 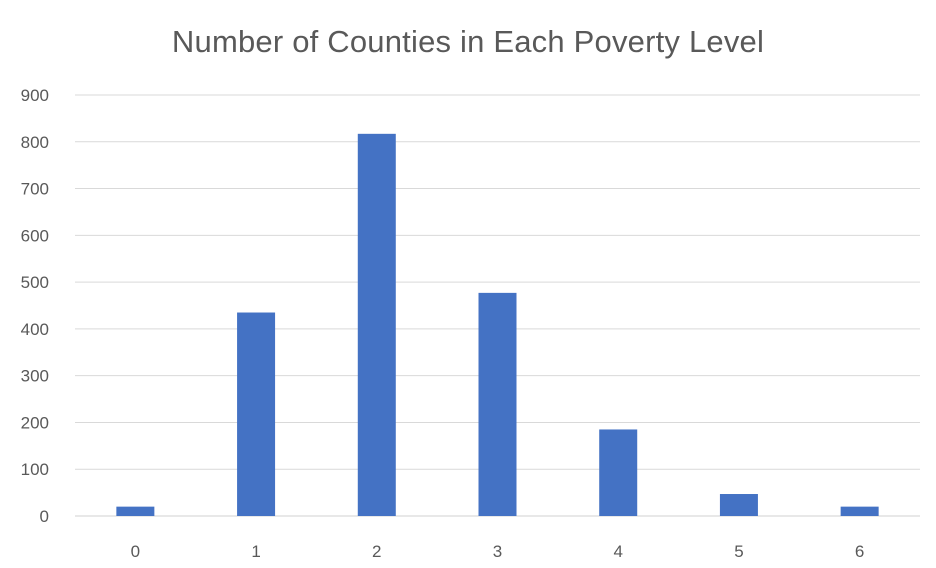 What do you see at coordinates (35, 189) in the screenshot?
I see `y-tick-label: 700` at bounding box center [35, 189].